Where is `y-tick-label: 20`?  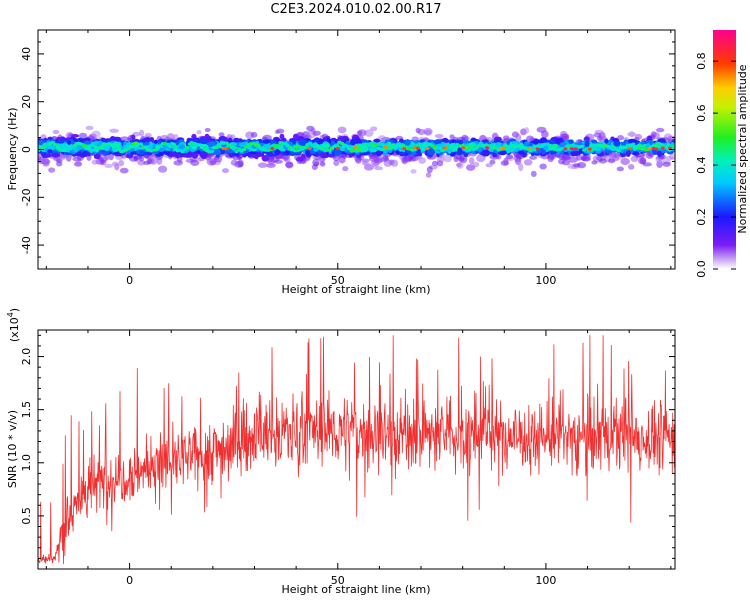
y-tick-label: 20 is located at coordinates (26, 102).